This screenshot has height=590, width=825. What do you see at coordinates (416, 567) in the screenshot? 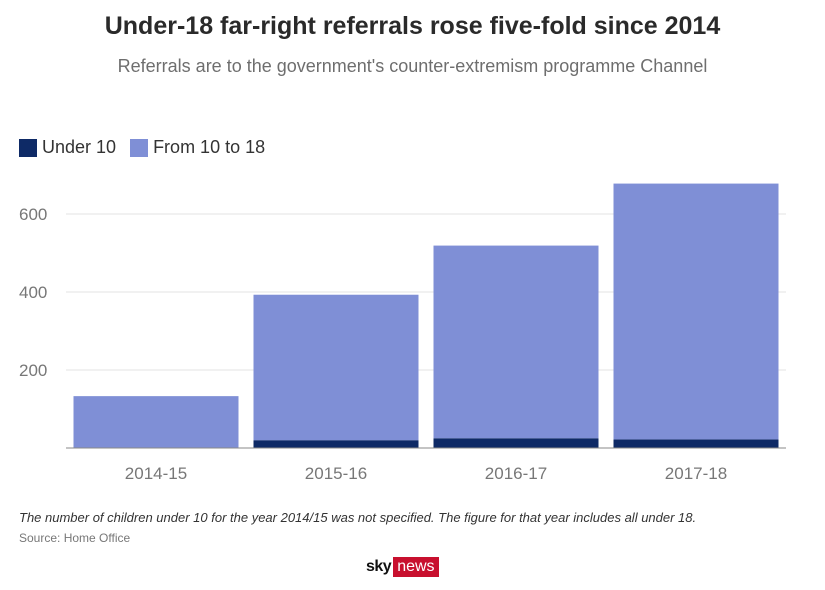
I see `logo-news-text: news` at bounding box center [416, 567].